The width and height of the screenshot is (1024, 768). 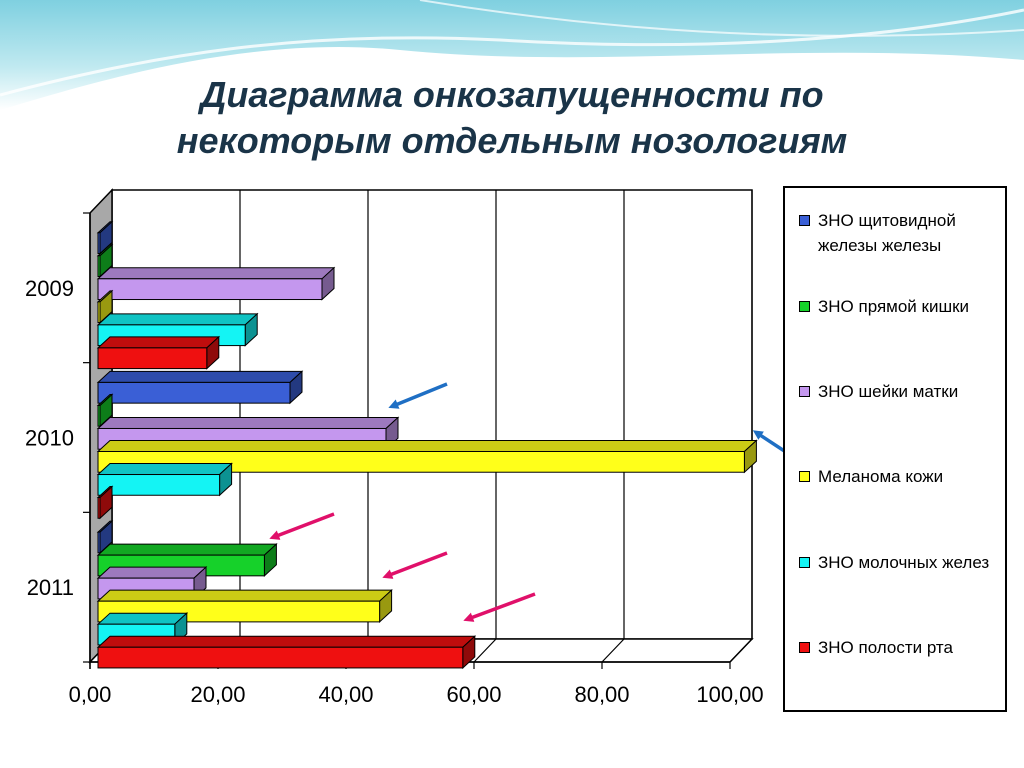 What do you see at coordinates (49, 438) in the screenshot?
I see `y-category-label: 2010` at bounding box center [49, 438].